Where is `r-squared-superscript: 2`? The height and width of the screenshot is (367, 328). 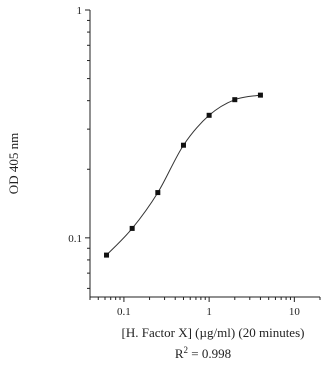 r-squared-superscript: 2 is located at coordinates (186, 350).